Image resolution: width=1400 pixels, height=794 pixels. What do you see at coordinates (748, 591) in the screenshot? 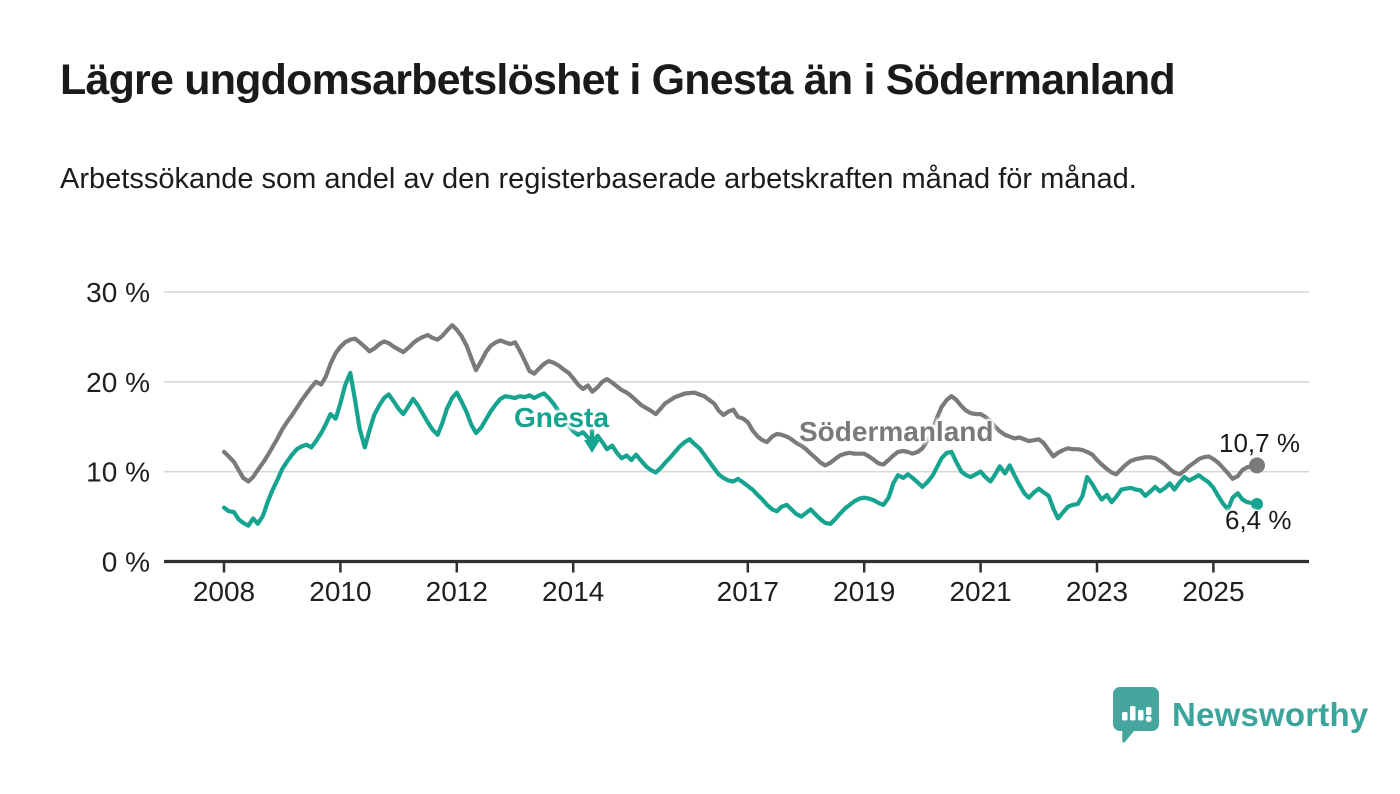
I see `x-axis-tick-label: 2017` at bounding box center [748, 591].